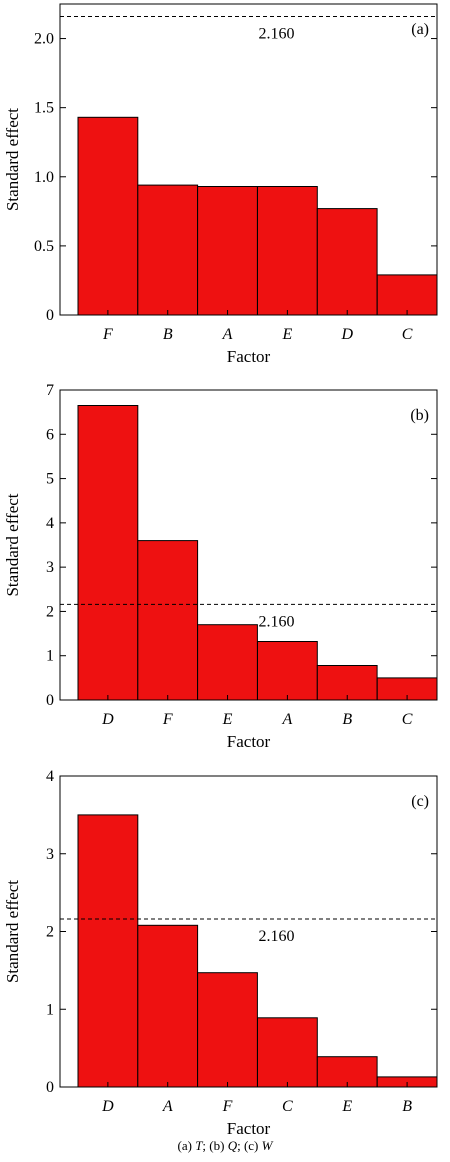 The height and width of the screenshot is (1162, 450). I want to click on y-tick-label: 1.5, so click(44, 108).